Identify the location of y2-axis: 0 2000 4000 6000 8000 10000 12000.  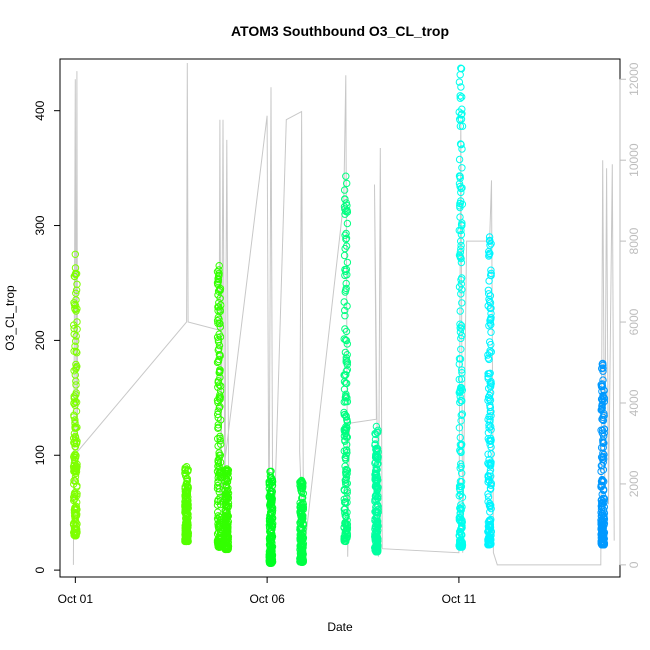
(630, 315).